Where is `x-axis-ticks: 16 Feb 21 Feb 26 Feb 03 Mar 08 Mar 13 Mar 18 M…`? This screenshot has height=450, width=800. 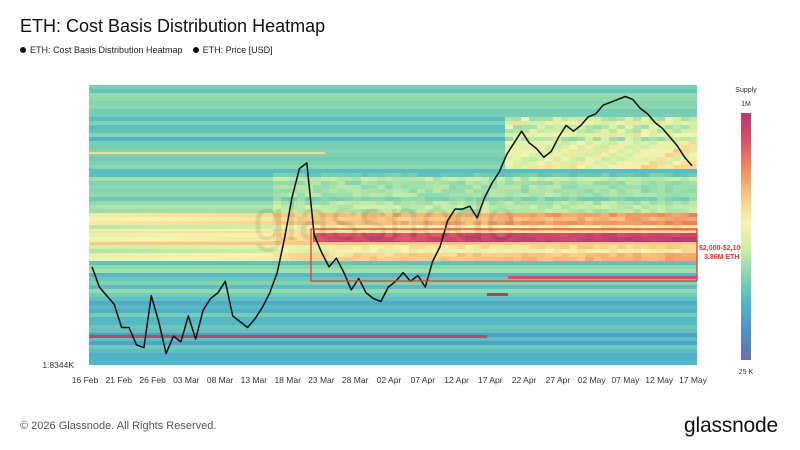 x-axis-ticks: 16 Feb 21 Feb 26 Feb 03 Mar 08 Mar 13 Mar 18 M… is located at coordinates (390, 380).